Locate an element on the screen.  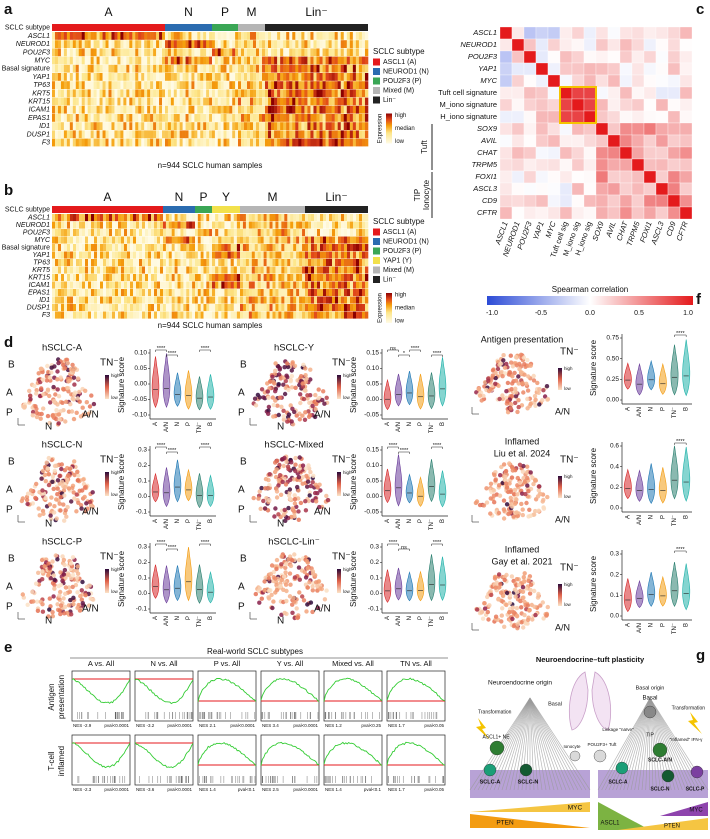
legend-swatch is located at coordinates (376, 90).